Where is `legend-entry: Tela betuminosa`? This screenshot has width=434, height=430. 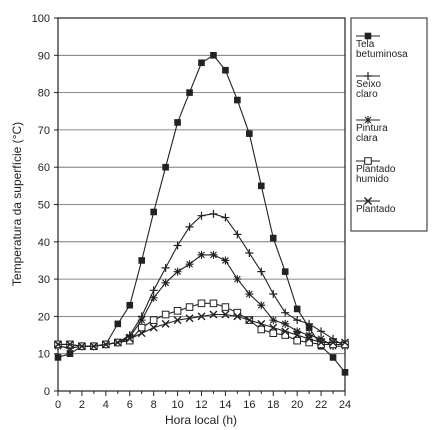 legend-entry: Tela betuminosa is located at coordinates (382, 46).